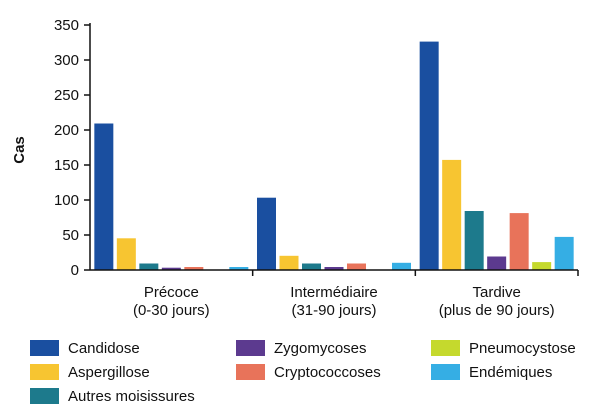 This screenshot has height=417, width=597. What do you see at coordinates (66, 60) in the screenshot?
I see `y-tick-label: 300` at bounding box center [66, 60].